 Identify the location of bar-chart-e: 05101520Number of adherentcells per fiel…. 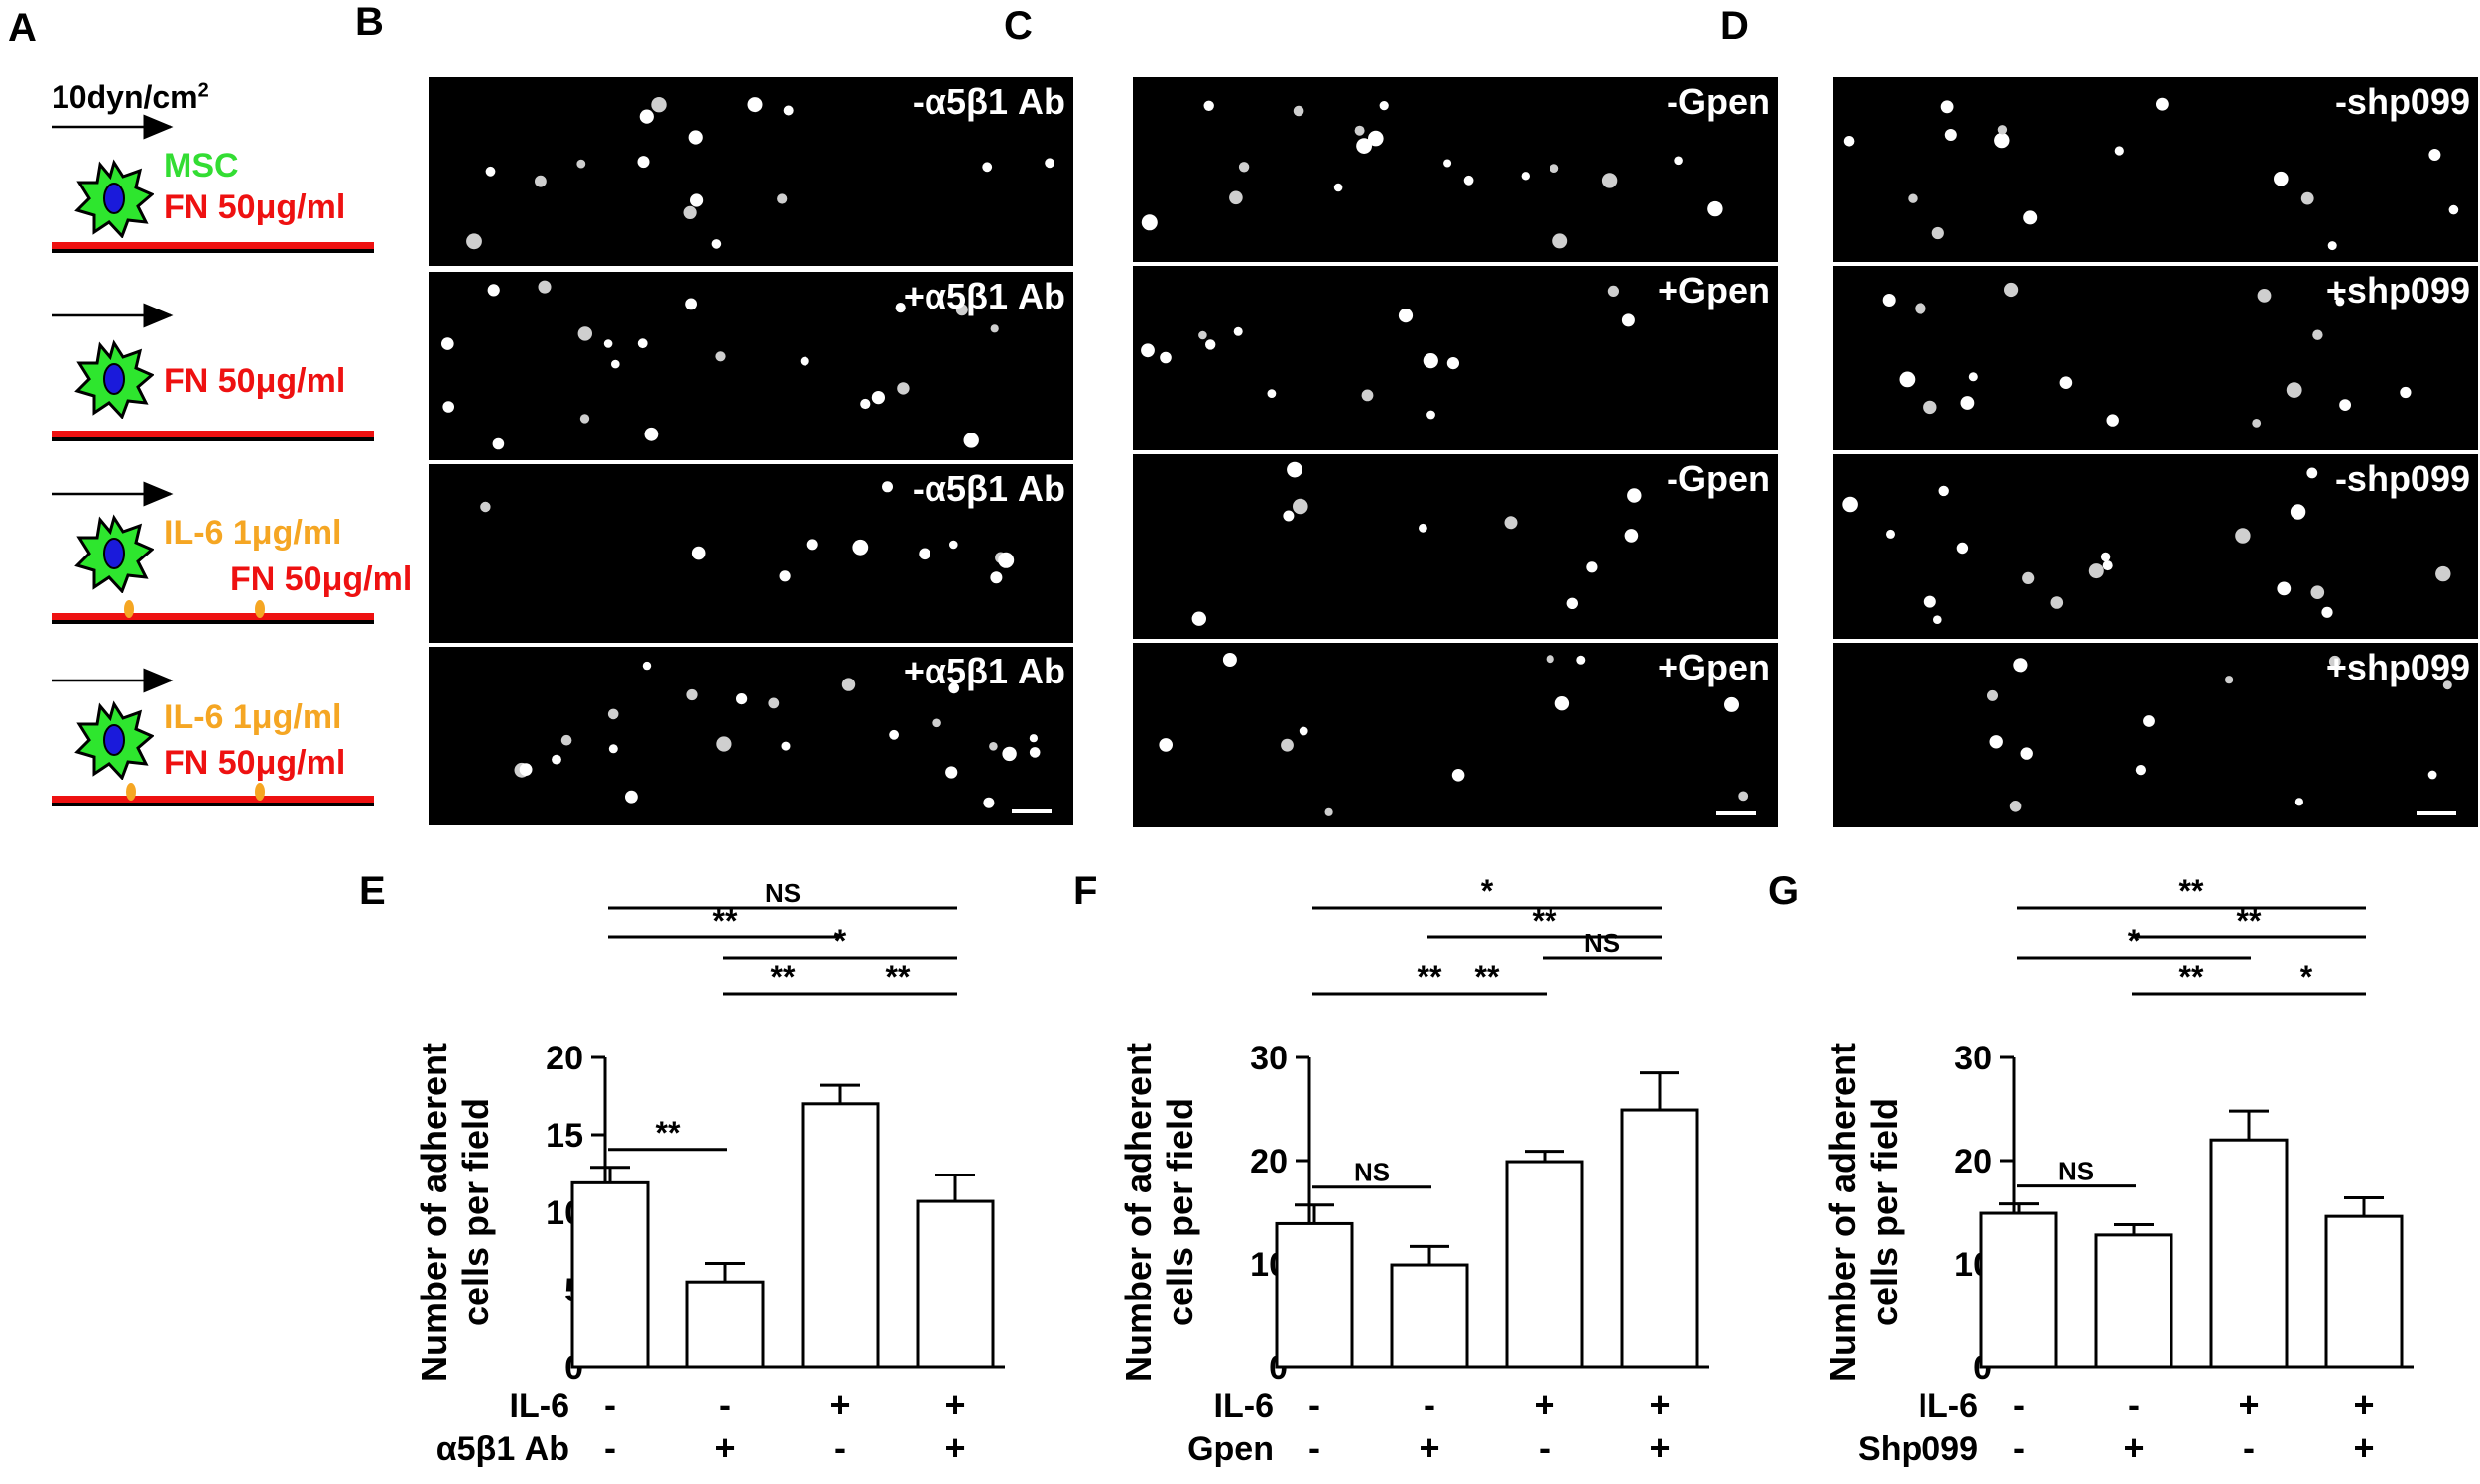
(709, 1173).